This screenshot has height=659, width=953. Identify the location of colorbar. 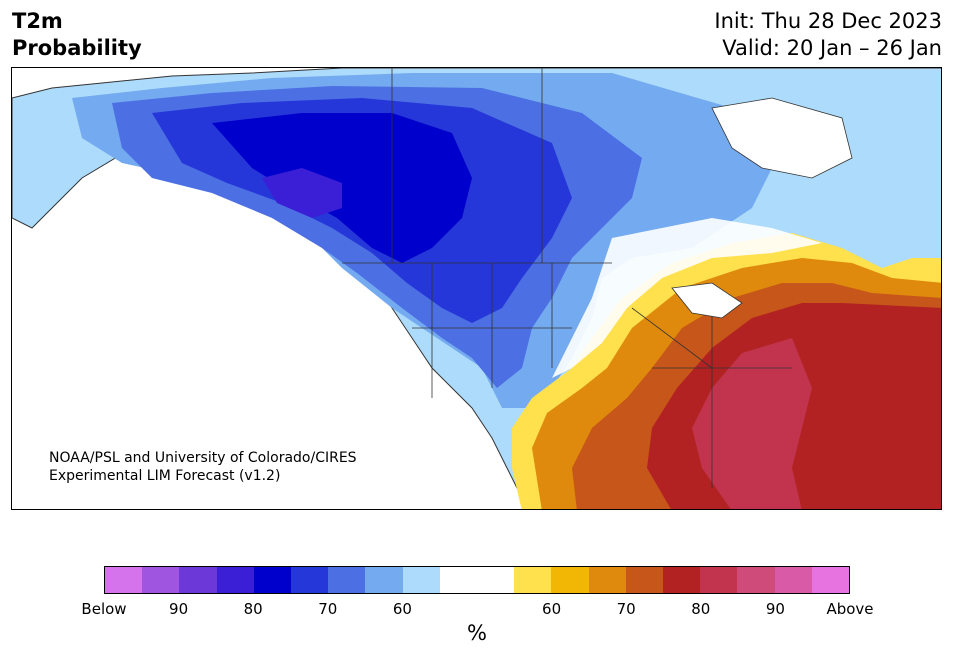
(477, 580).